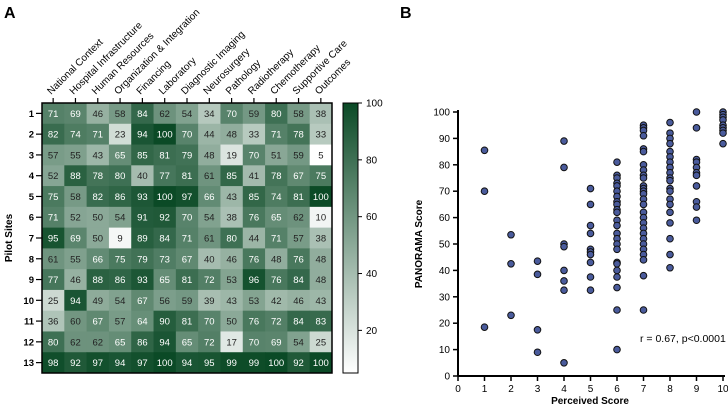 Image resolution: width=728 pixels, height=411 pixels. Describe the element at coordinates (254, 363) in the screenshot. I see `heatmap-cell-value: 99` at that location.